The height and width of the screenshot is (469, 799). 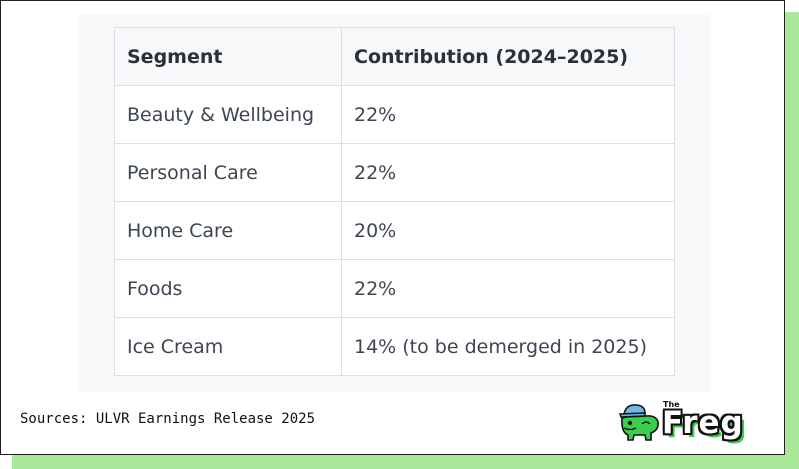 I want to click on contribution-cell: 20%, so click(x=508, y=230).